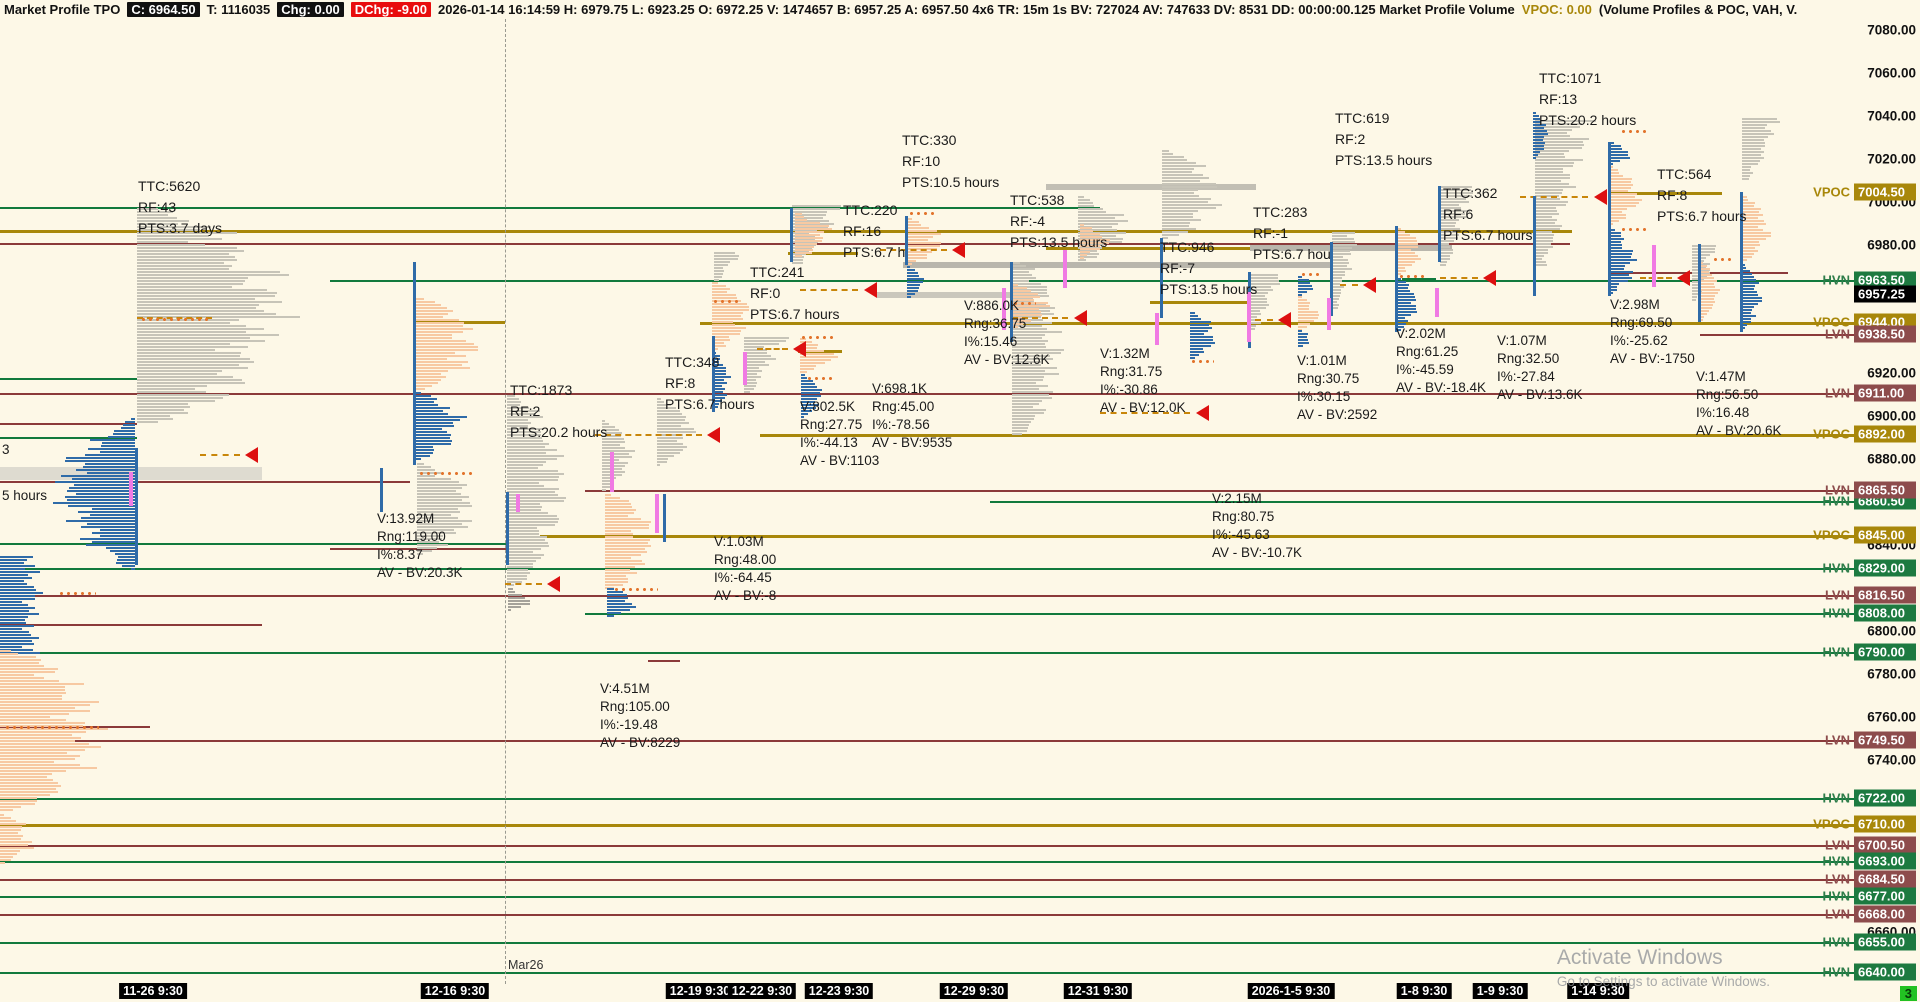 The width and height of the screenshot is (1920, 1002). Describe the element at coordinates (1864, 535) in the screenshot. I see `price-level-badge-vpoc: VPOC 6845.00` at that location.